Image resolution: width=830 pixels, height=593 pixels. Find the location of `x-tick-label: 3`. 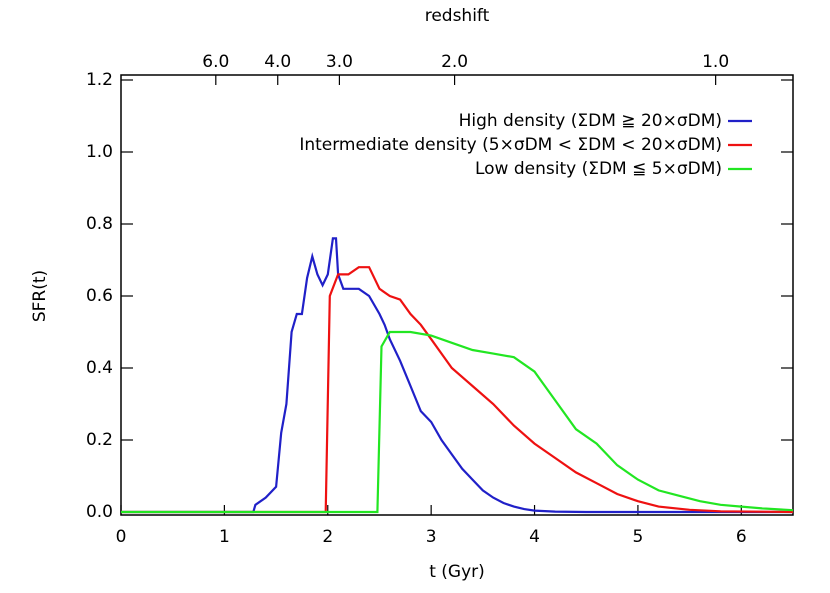

x-tick-label: 3 is located at coordinates (431, 537).